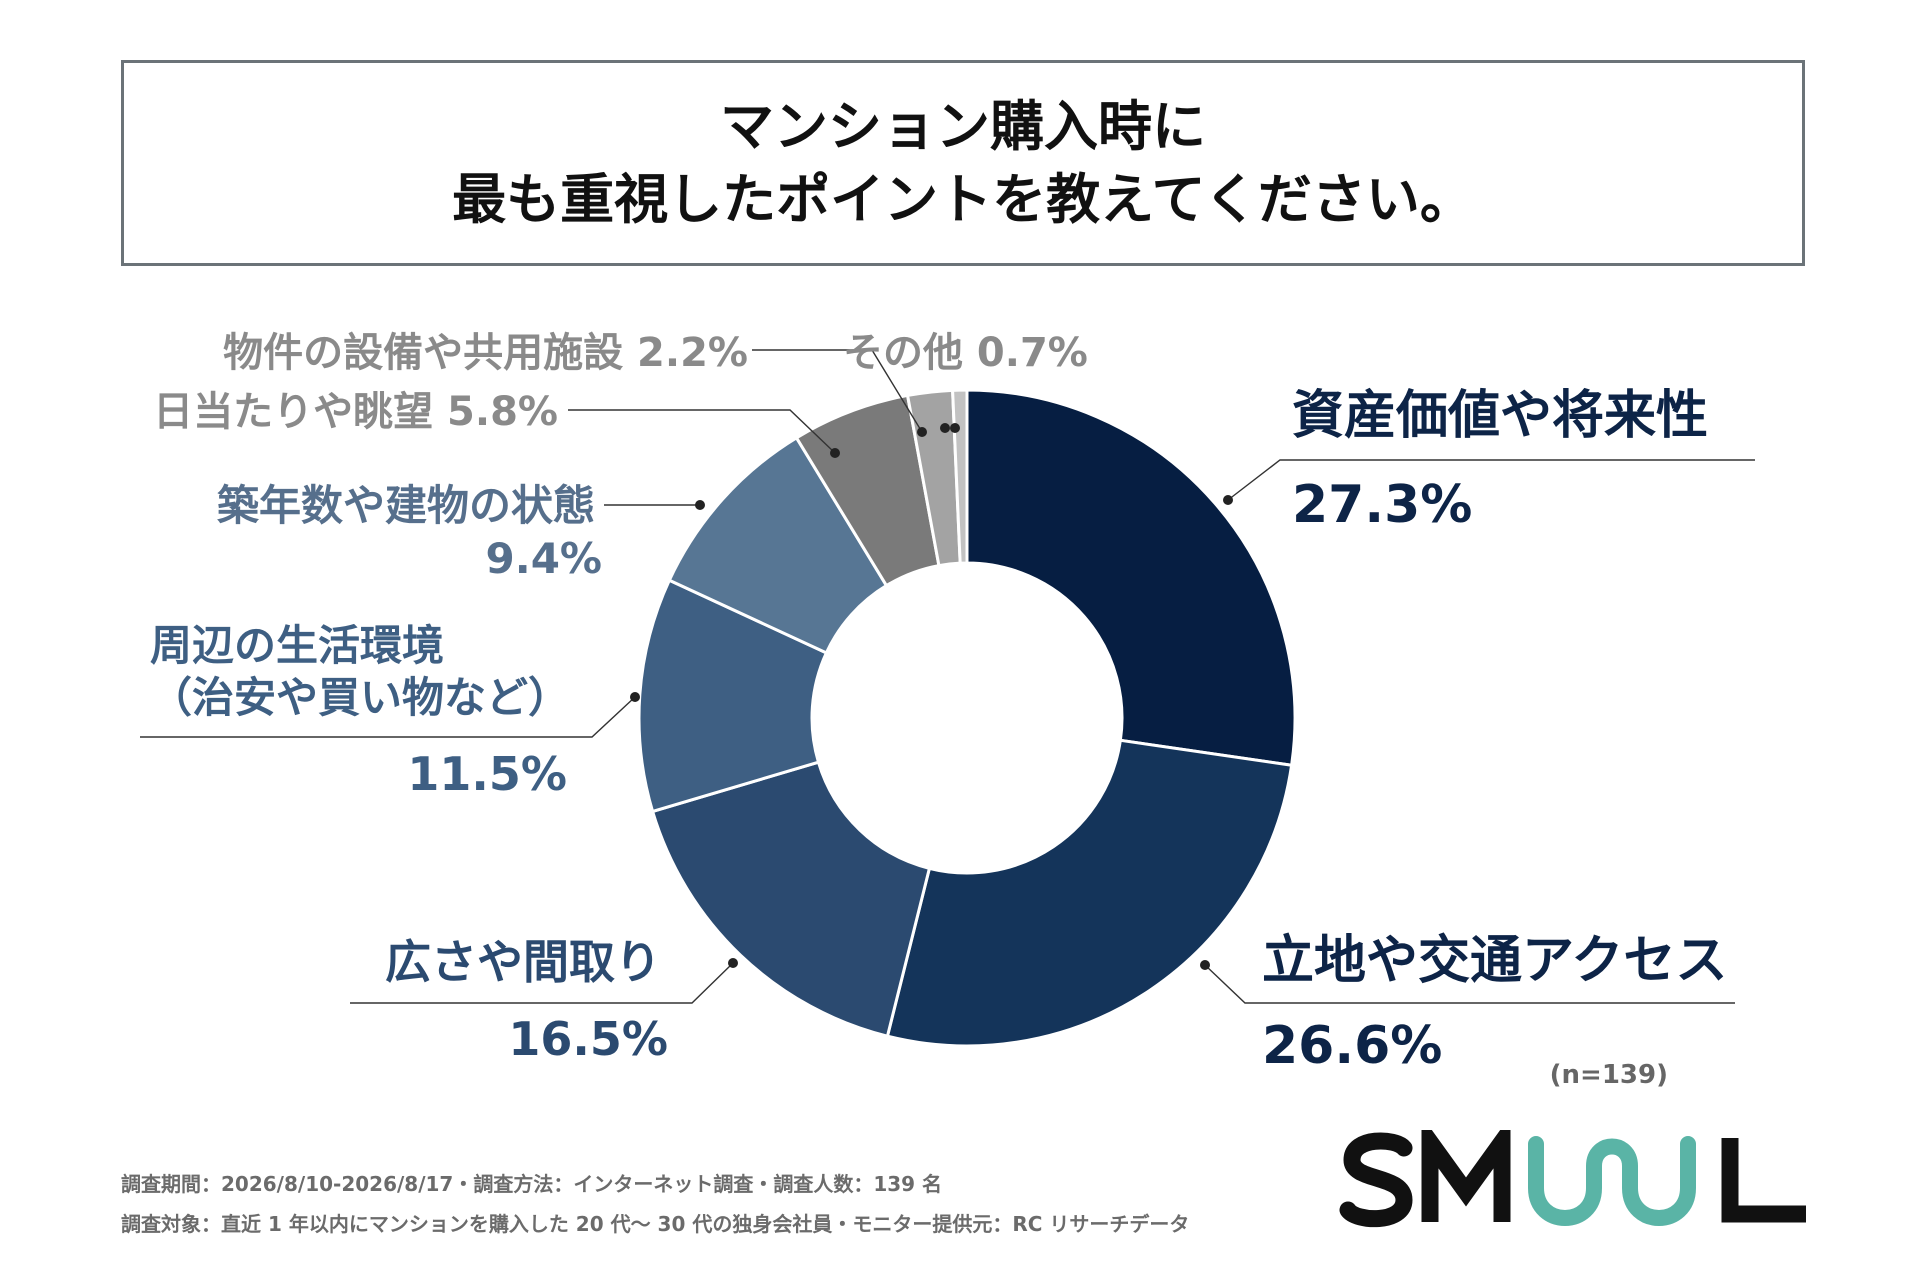 Image resolution: width=1920 pixels, height=1280 pixels. What do you see at coordinates (1352, 1046) in the screenshot?
I see `label-value-1: 26.6%` at bounding box center [1352, 1046].